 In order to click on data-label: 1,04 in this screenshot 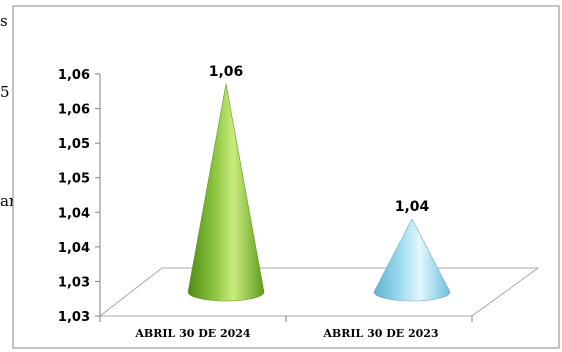, I will do `click(412, 207)`.